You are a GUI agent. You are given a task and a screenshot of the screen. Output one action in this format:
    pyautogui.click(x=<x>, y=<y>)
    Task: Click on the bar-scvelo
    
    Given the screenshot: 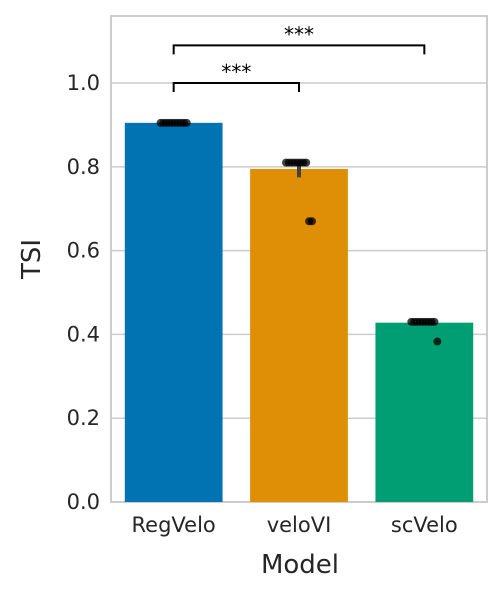 What is the action you would take?
    pyautogui.click(x=424, y=412)
    